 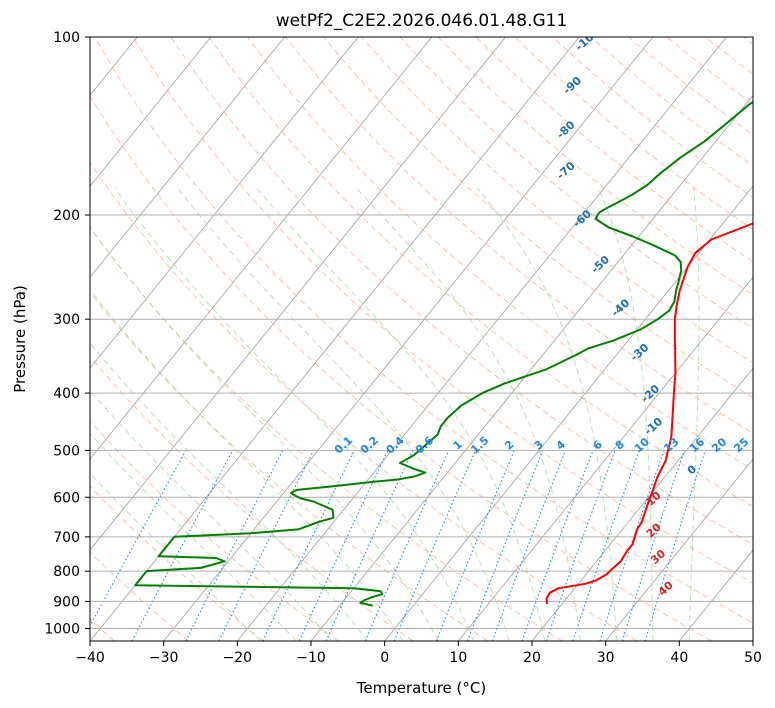 What do you see at coordinates (311, 658) in the screenshot?
I see `x-tick-label: −10` at bounding box center [311, 658].